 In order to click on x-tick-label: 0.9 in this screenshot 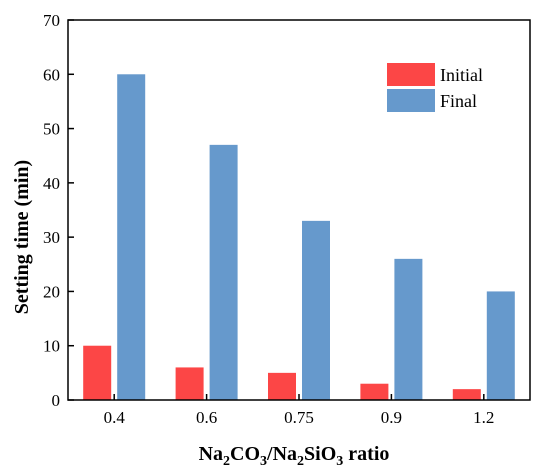, I will do `click(391, 417)`.